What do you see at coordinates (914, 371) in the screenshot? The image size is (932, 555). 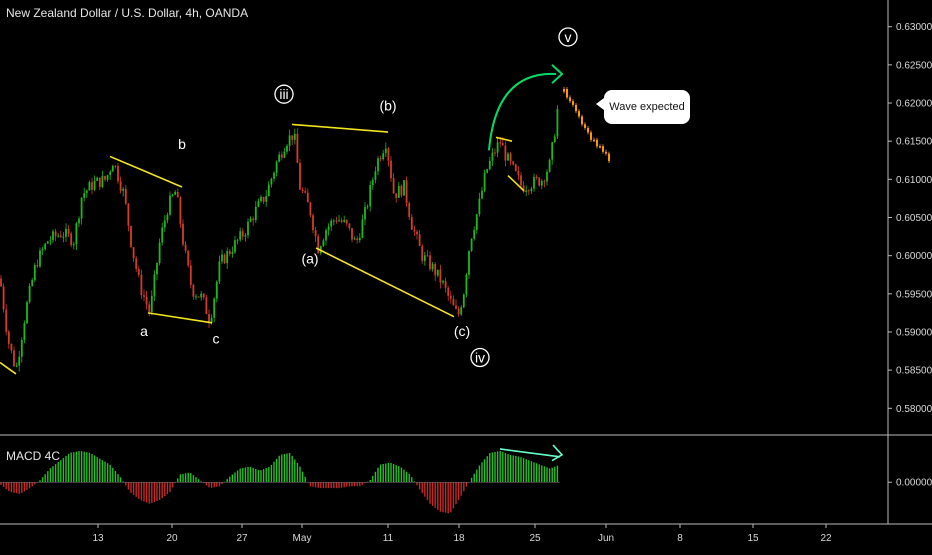 I see `price-tick-label: 0.58500` at bounding box center [914, 371].